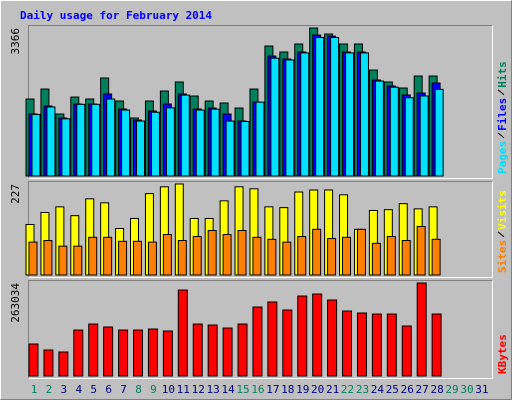 The height and width of the screenshot is (400, 512). I want to click on x-tick-label: 25, so click(392, 389).